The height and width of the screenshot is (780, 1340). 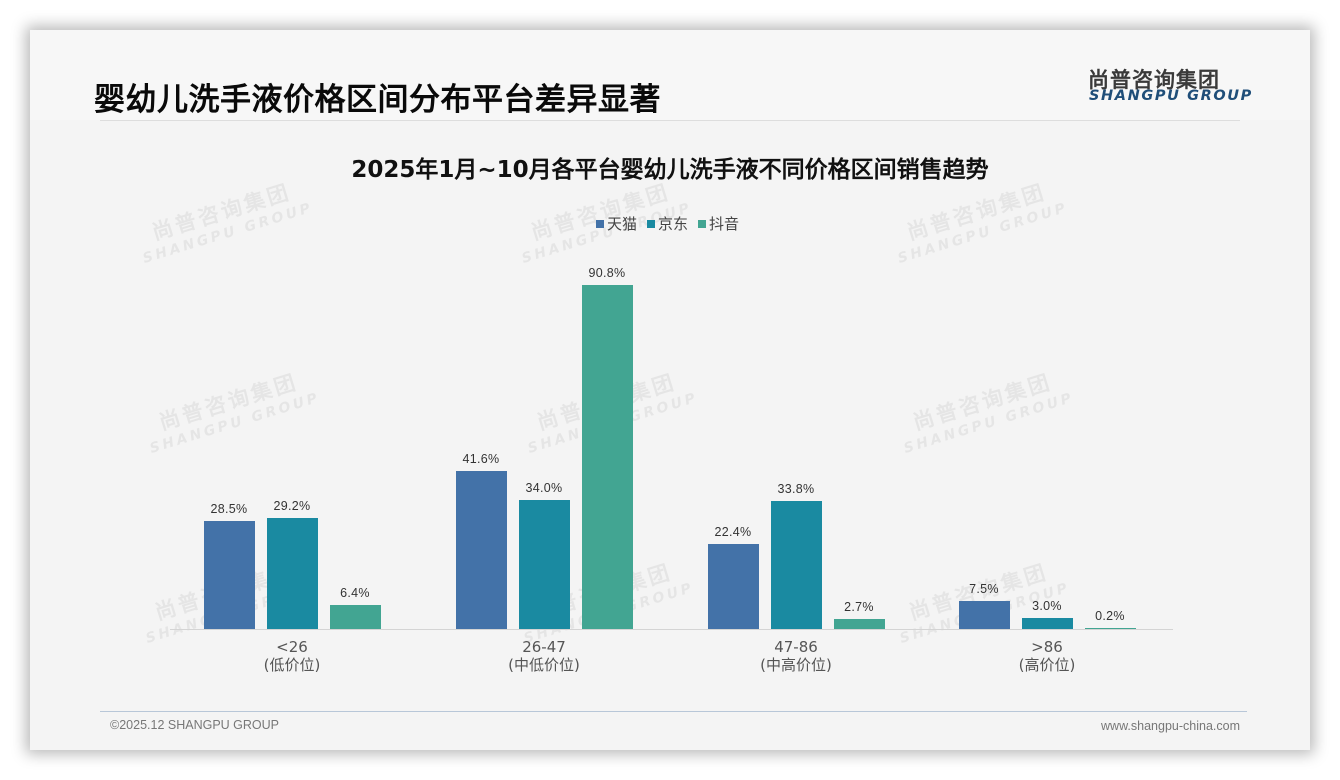 I want to click on x-axis-category-label: 26-47 (中低价位), so click(x=544, y=656).